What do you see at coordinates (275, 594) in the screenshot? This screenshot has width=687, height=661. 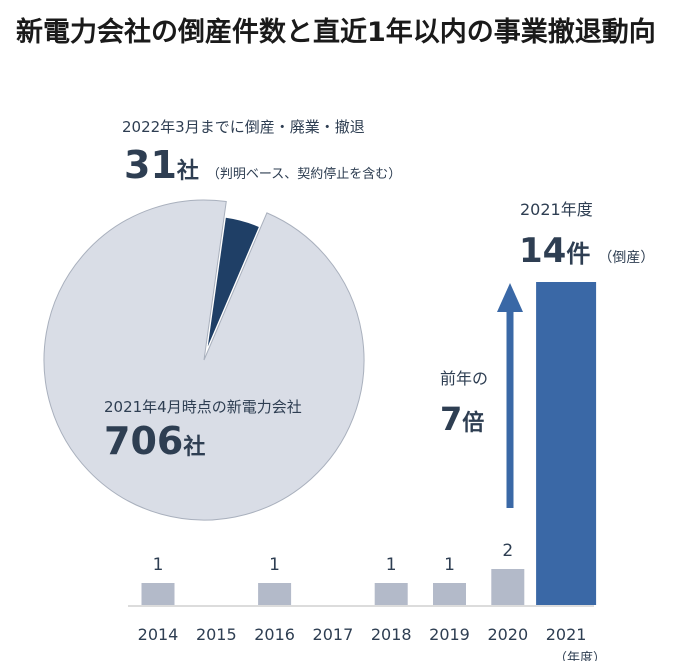 I see `bar-2016` at bounding box center [275, 594].